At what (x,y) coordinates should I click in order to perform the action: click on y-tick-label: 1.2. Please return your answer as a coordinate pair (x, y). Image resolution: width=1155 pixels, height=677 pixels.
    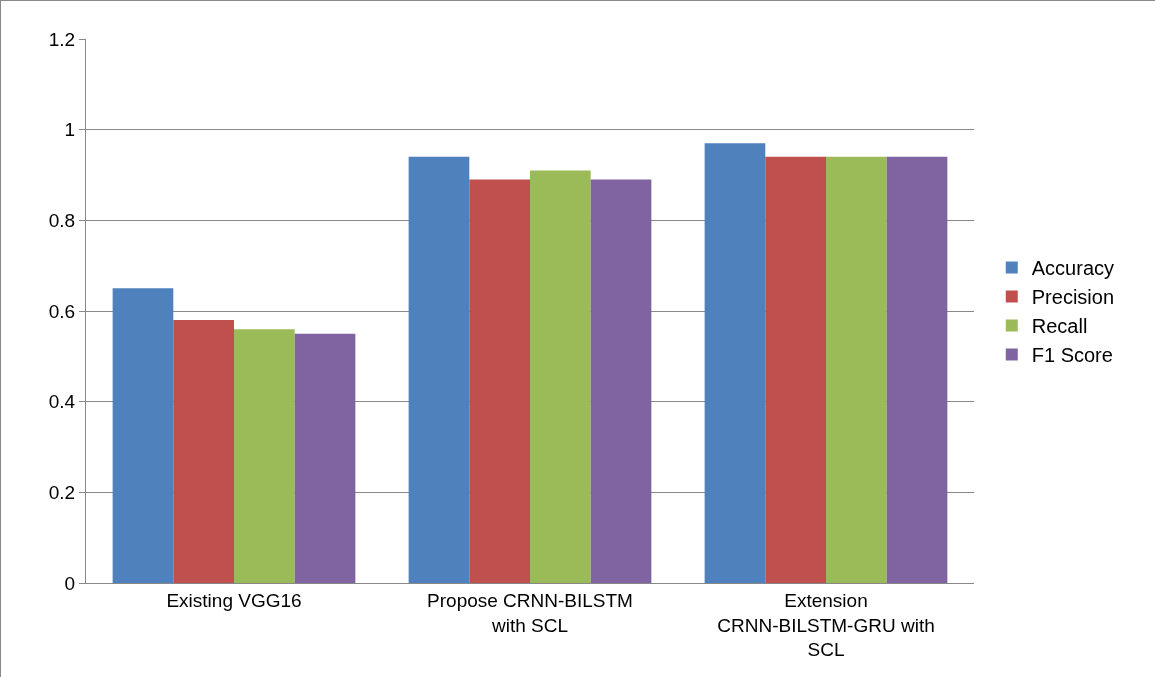
    Looking at the image, I should click on (62, 39).